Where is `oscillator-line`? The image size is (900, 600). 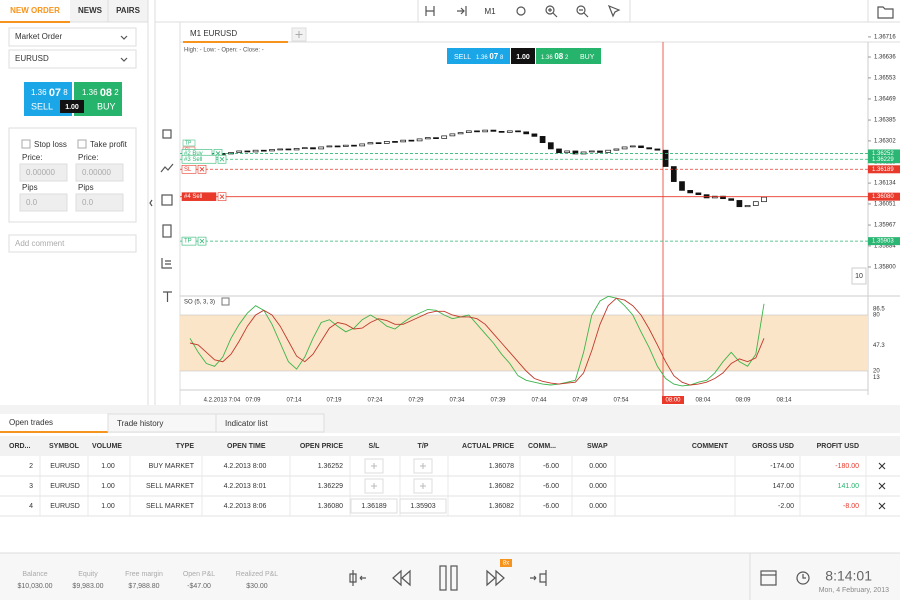 oscillator-line is located at coordinates (477, 341).